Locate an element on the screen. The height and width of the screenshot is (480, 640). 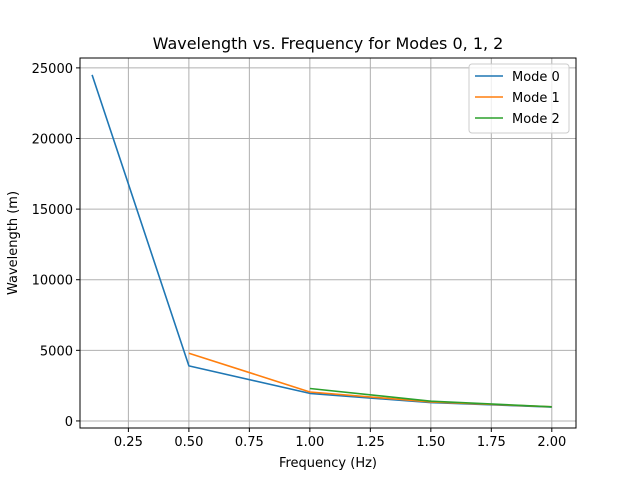
x-tick-label: 0.50 is located at coordinates (188, 442).